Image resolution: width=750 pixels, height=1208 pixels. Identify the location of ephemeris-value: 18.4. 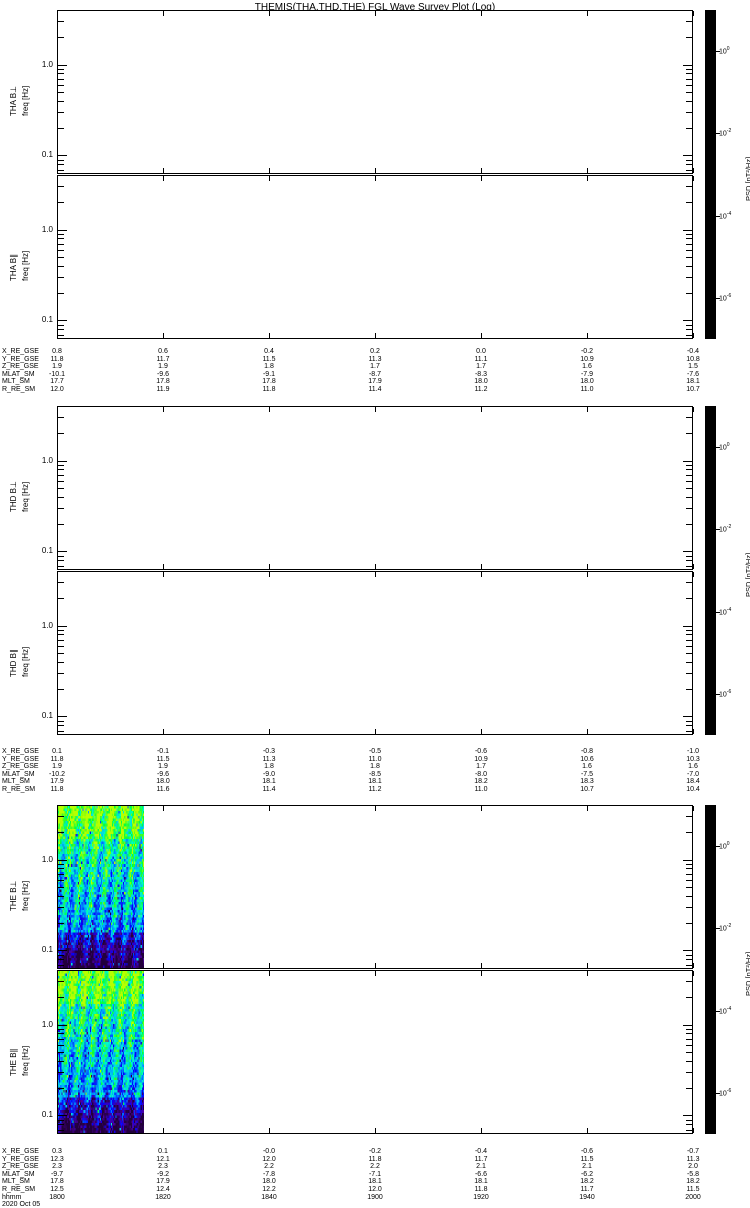
(693, 782).